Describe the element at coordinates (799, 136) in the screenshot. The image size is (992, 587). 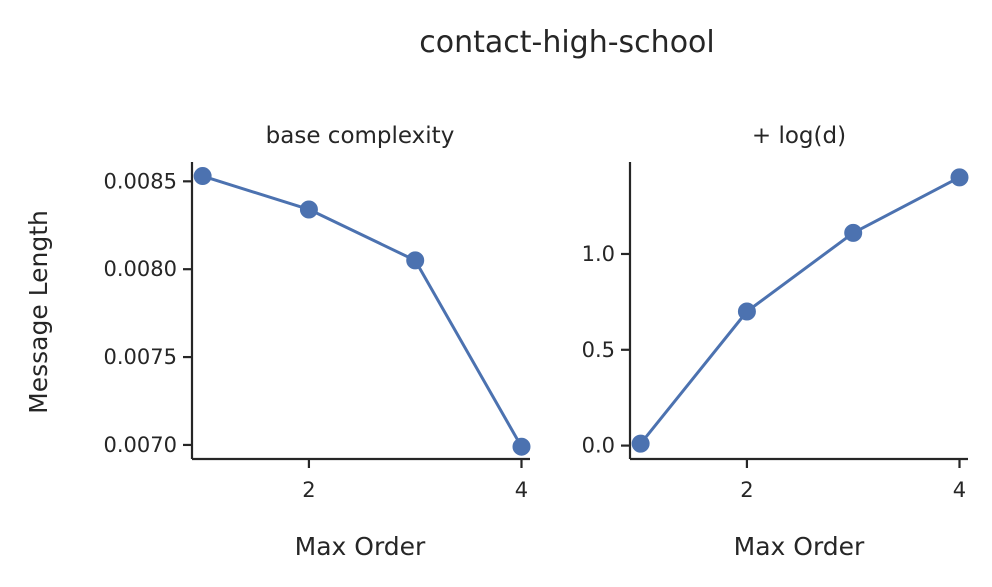
I see `panel-title: + log(d)` at that location.